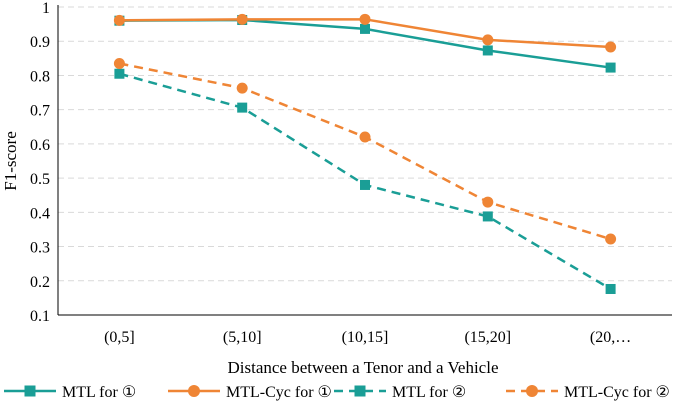 Image resolution: width=677 pixels, height=402 pixels. Describe the element at coordinates (46, 8) in the screenshot. I see `y-tick-label: 1` at that location.